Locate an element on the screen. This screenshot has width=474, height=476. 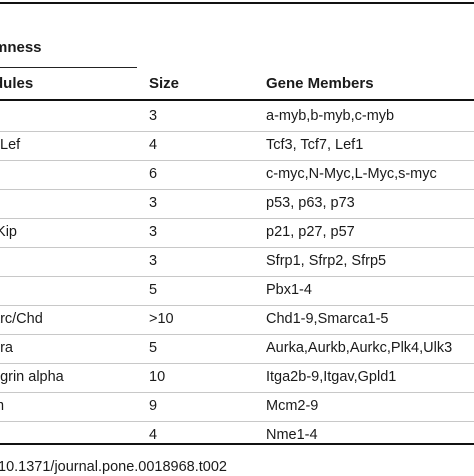
table-row: o 3 a-myb,b-myb,c-myb is located at coordinates (237, 117).